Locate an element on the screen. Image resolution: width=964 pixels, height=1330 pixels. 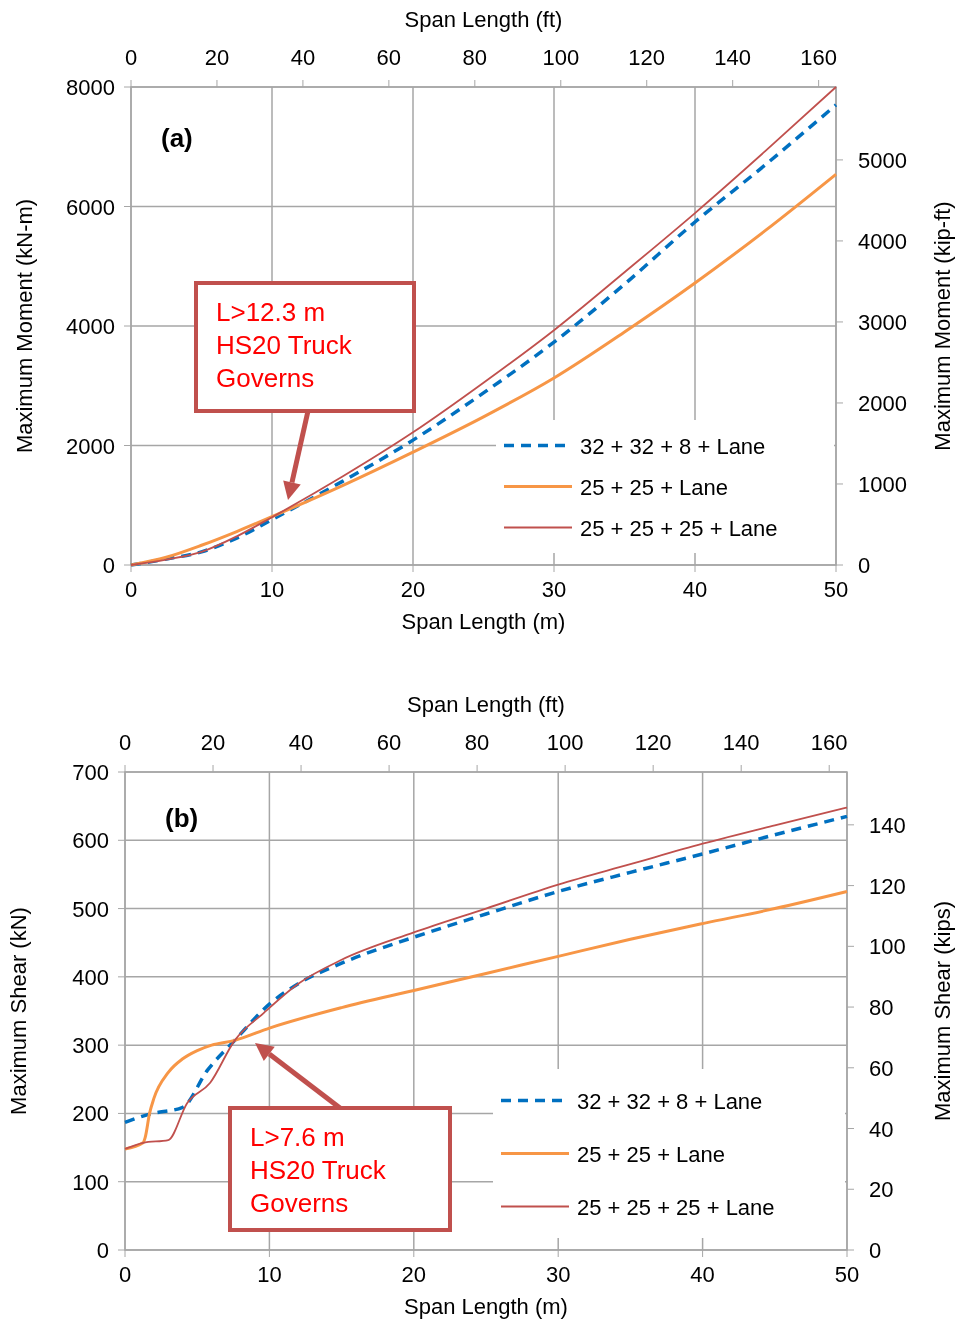
y2-tick-label: 5000 is located at coordinates (882, 160).